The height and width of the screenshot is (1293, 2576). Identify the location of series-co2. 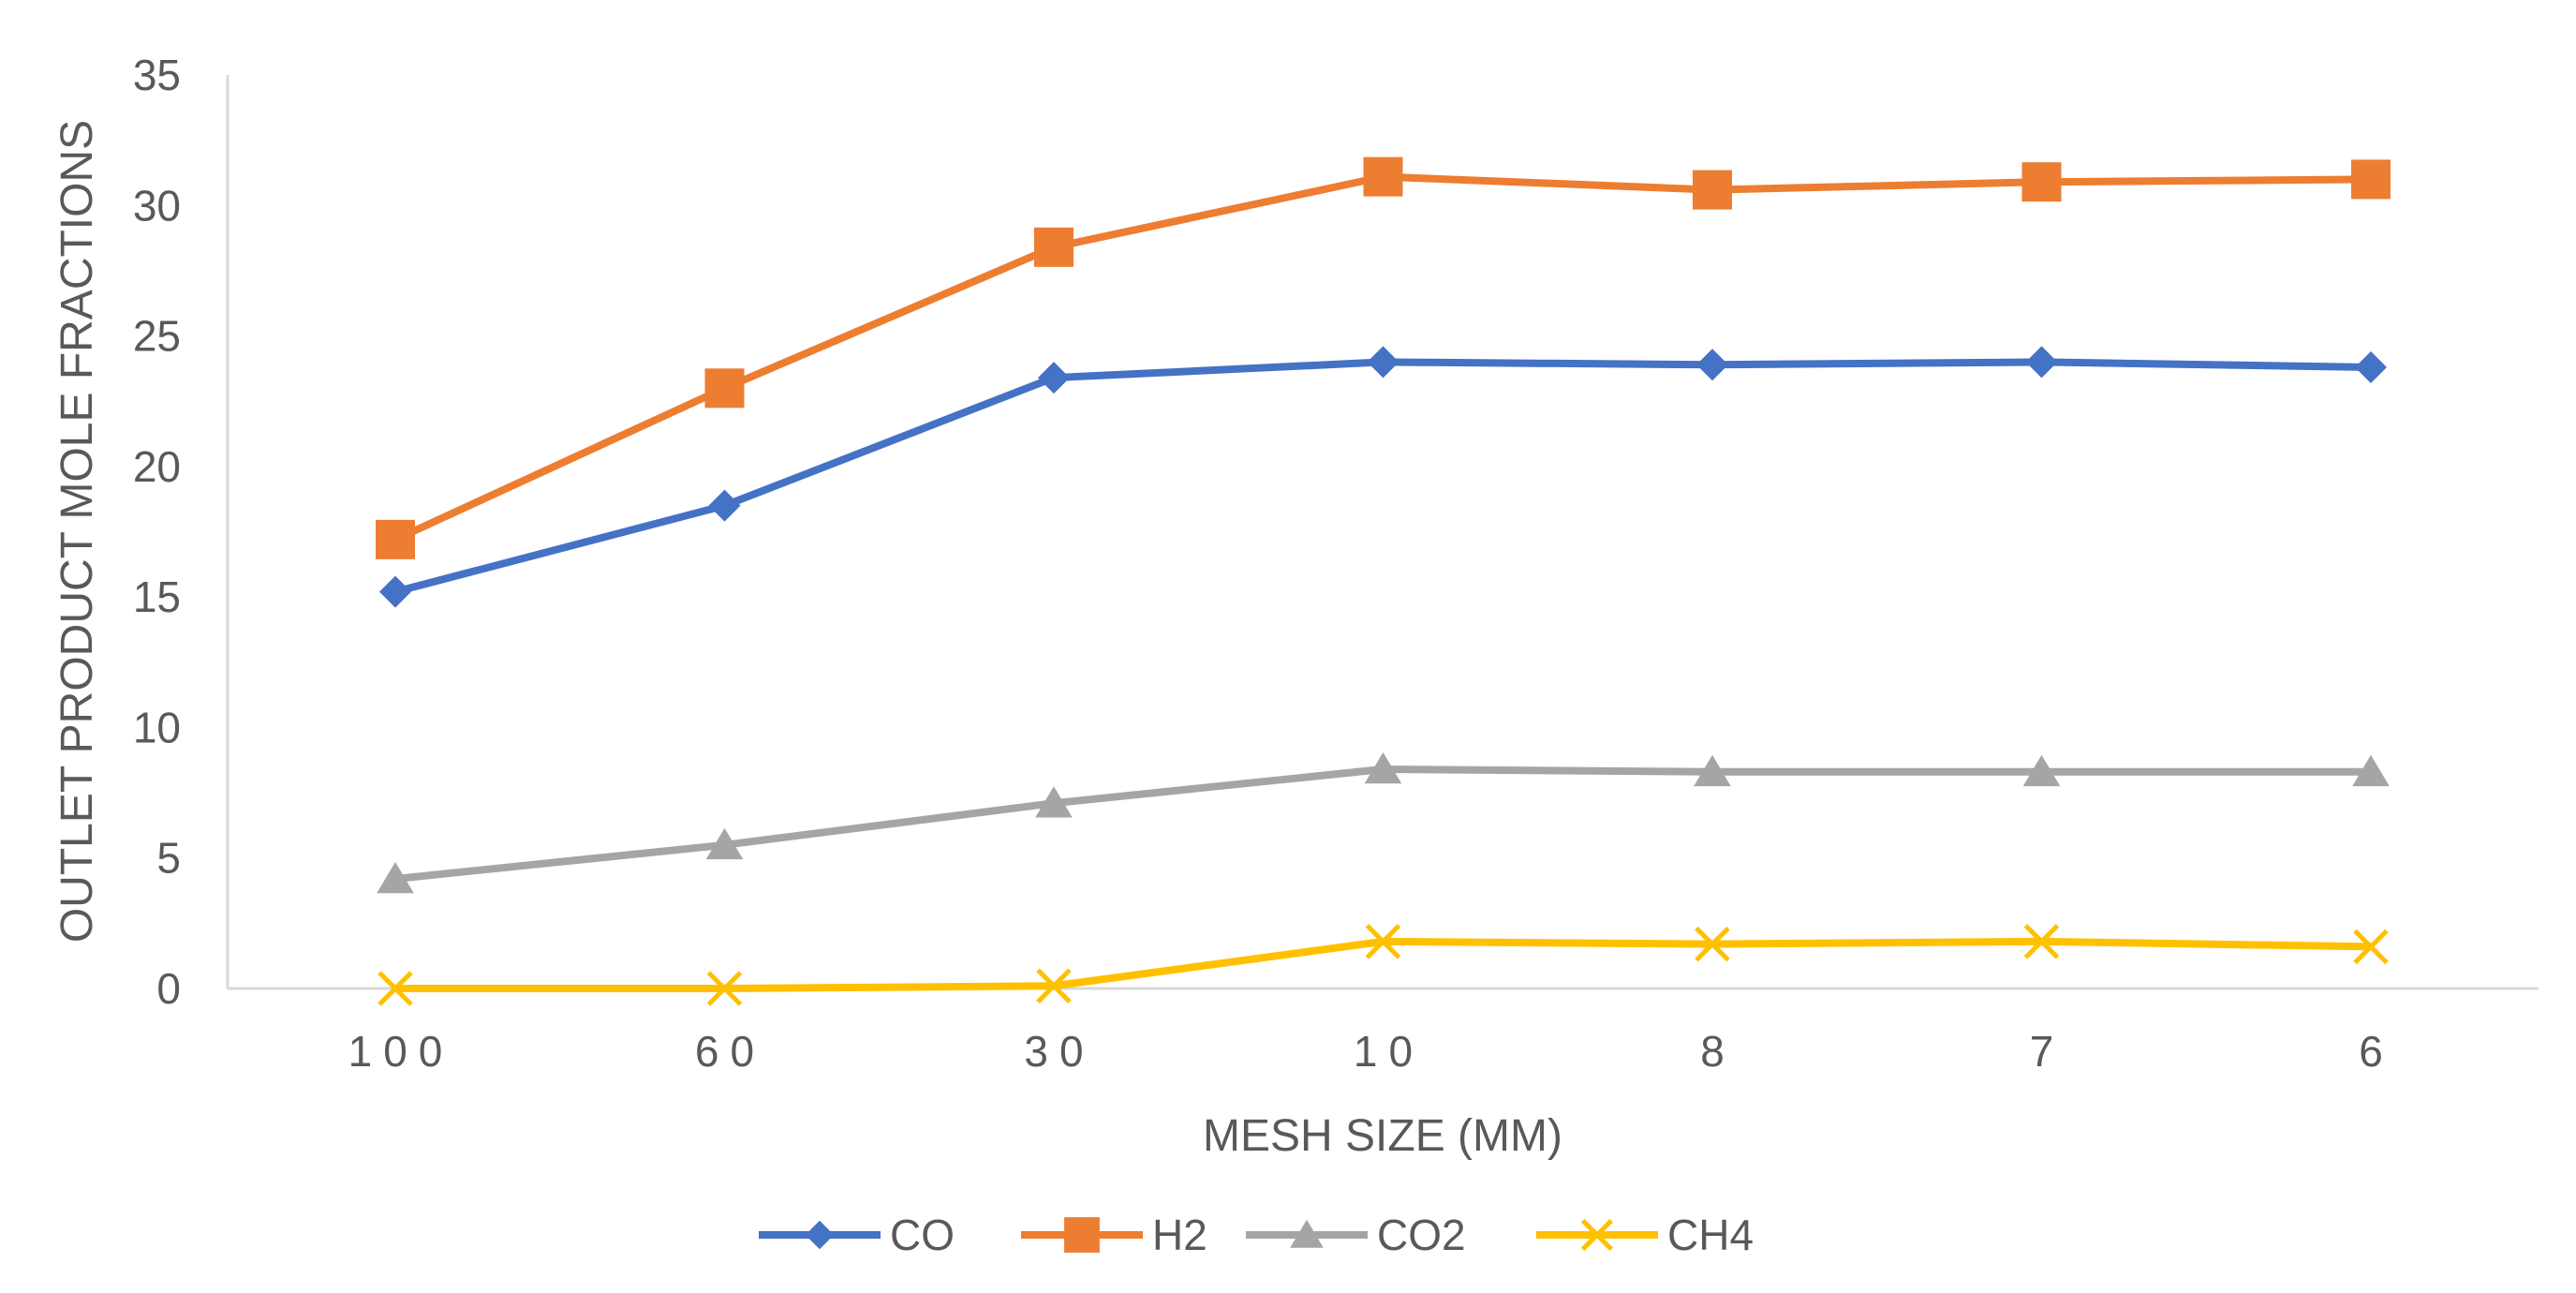
(1383, 823).